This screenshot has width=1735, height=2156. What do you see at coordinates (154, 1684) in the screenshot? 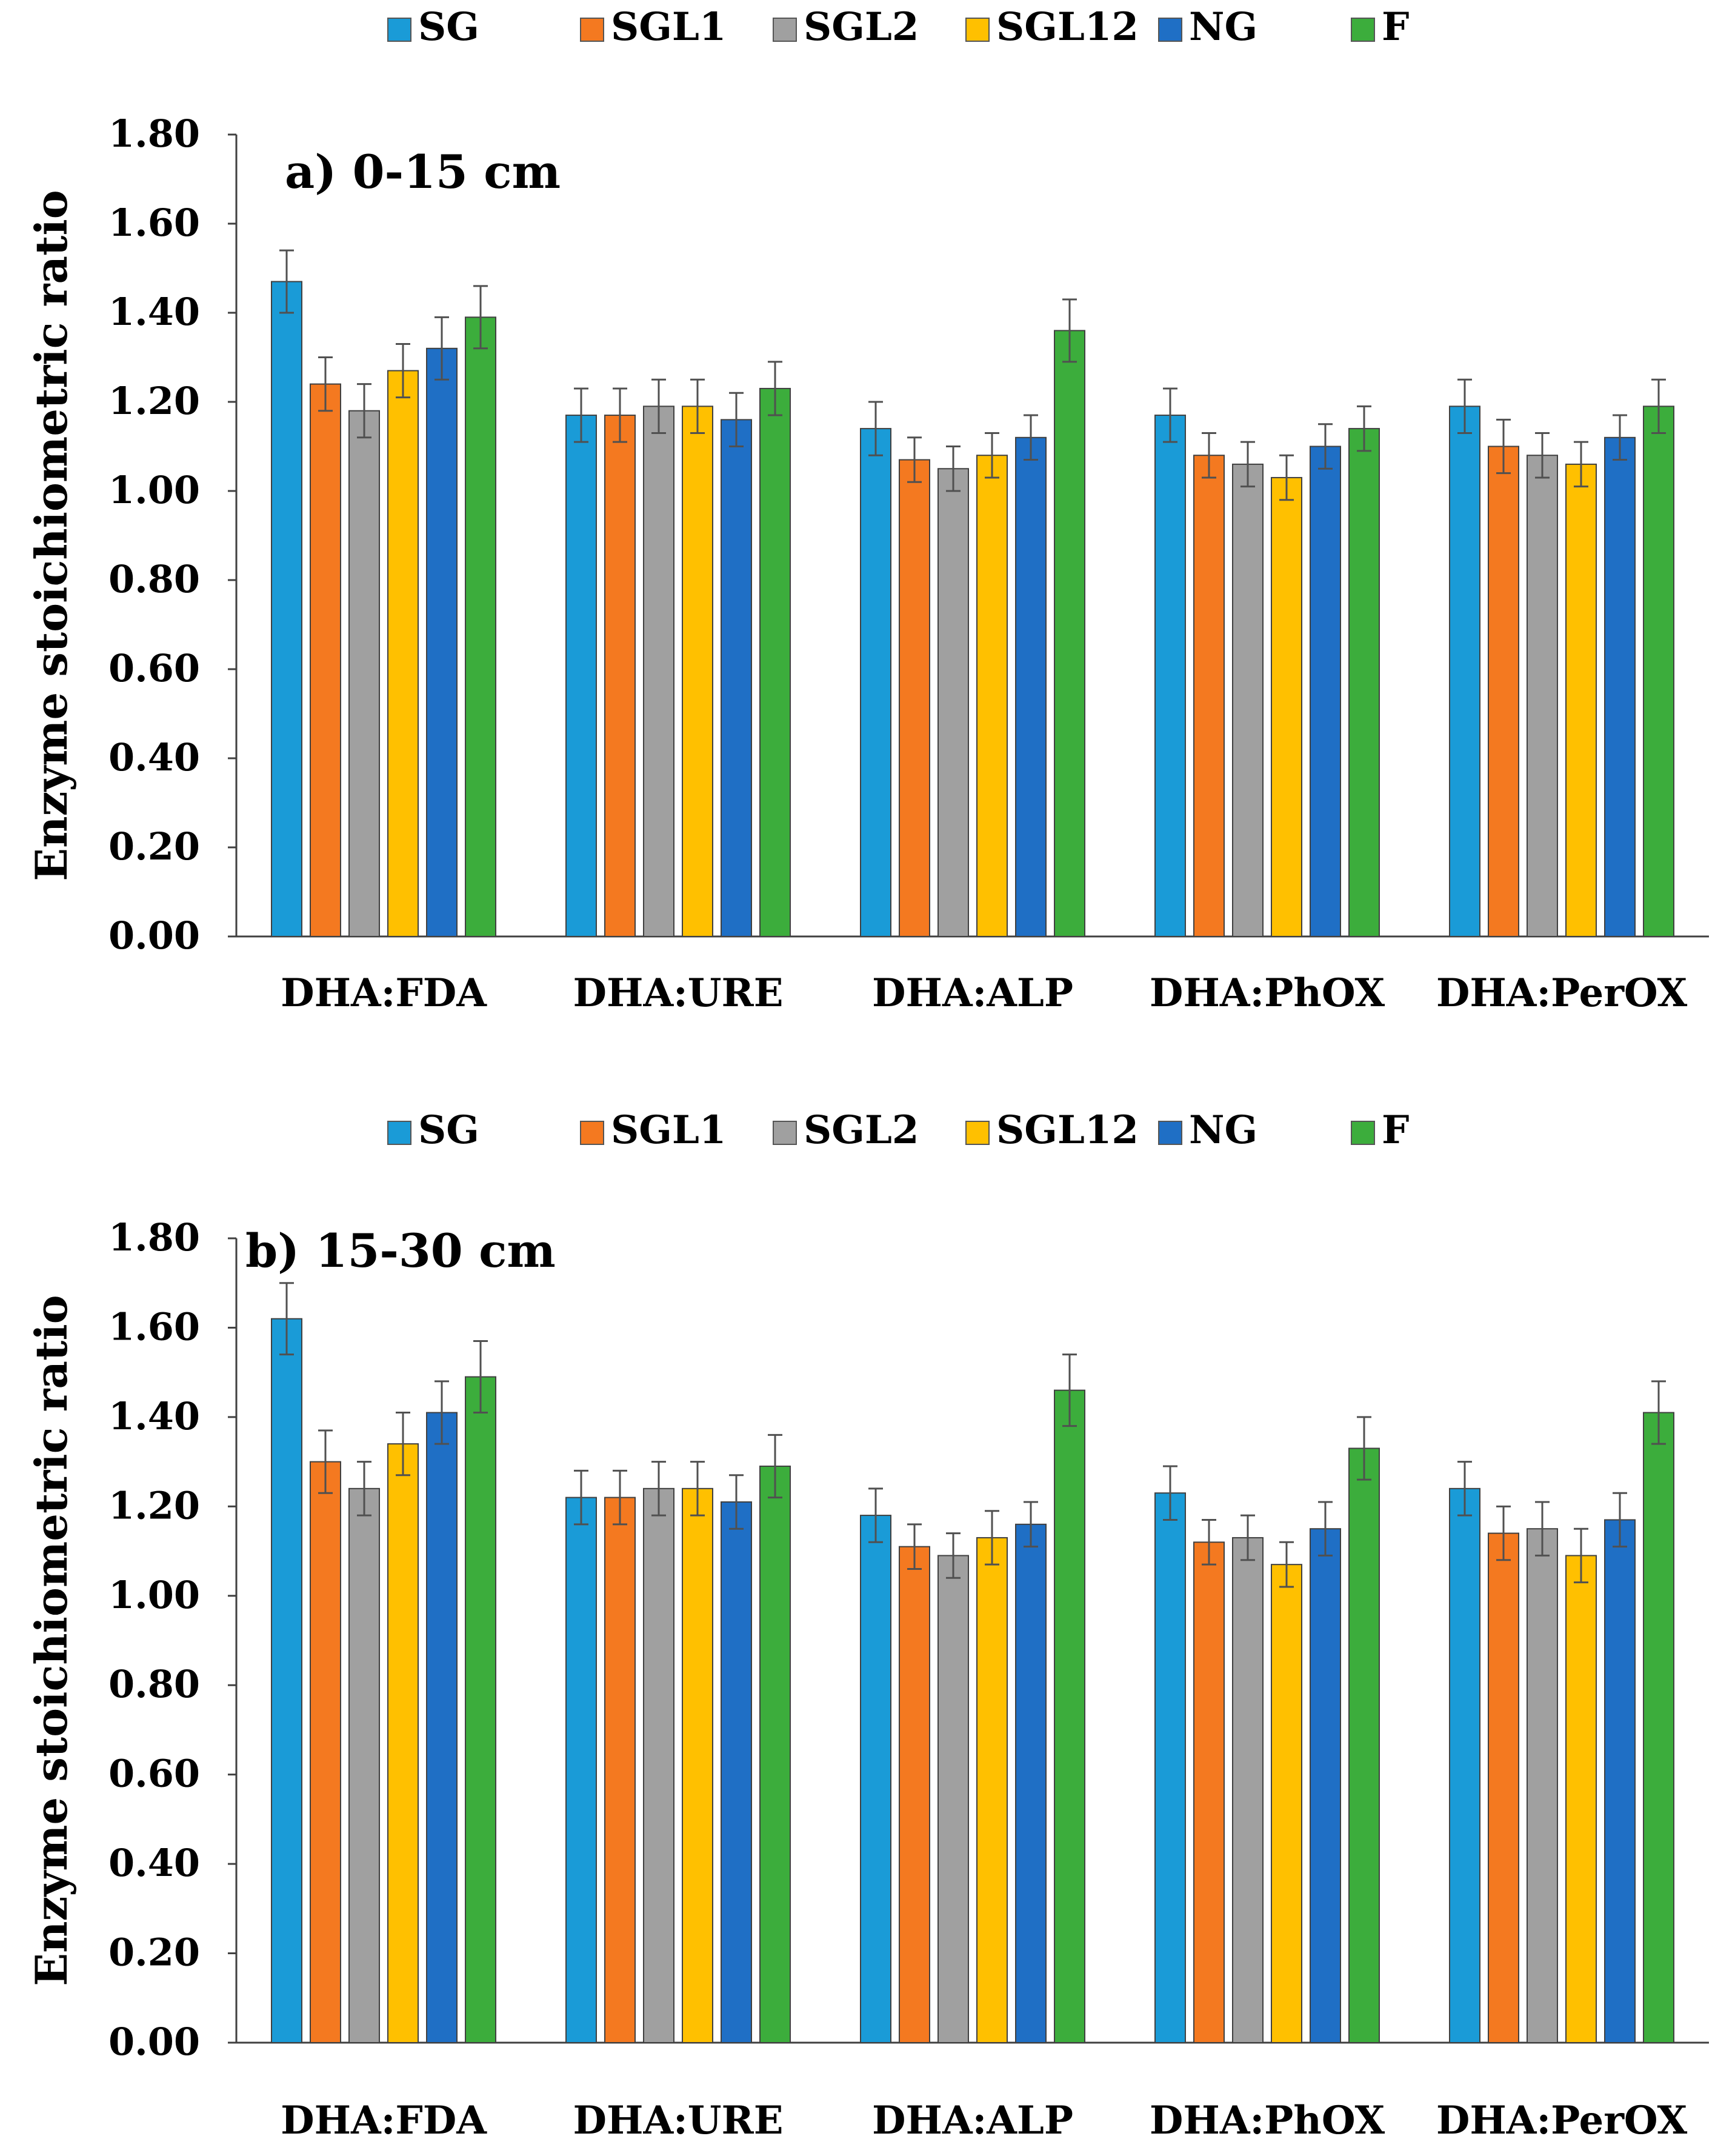
I see `y-tick-label: 0.80` at bounding box center [154, 1684].